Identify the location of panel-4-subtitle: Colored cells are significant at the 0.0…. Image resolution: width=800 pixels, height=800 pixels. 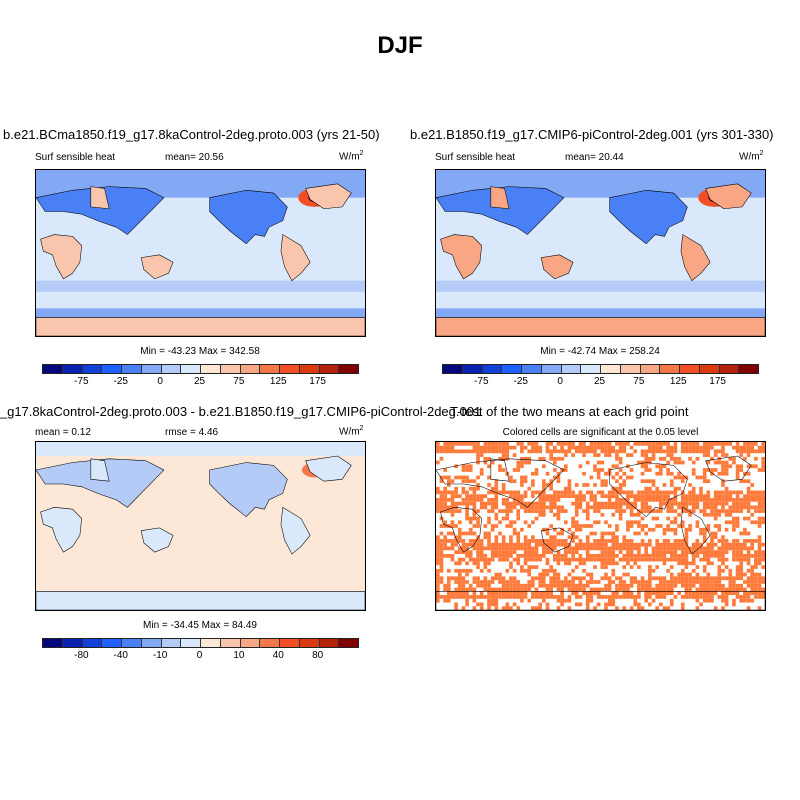
(600, 432).